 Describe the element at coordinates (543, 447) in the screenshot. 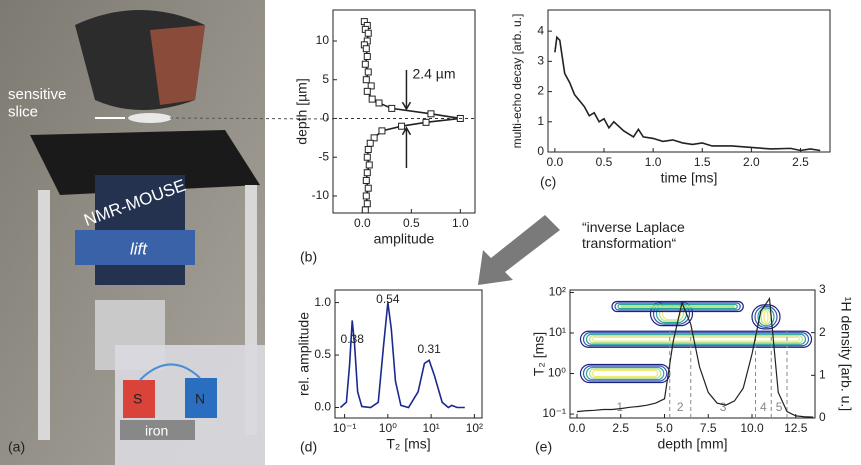

I see `panel-label: (e)` at that location.